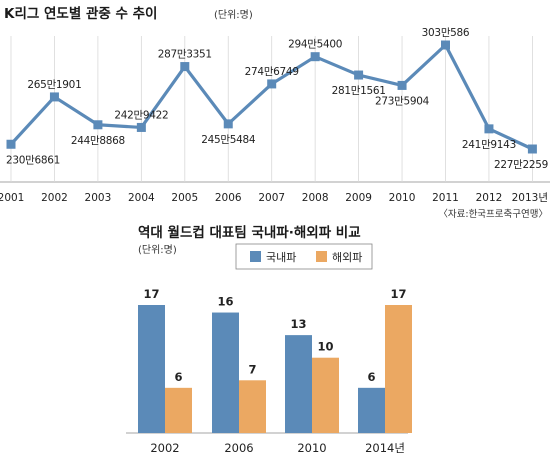 The image size is (550, 457). I want to click on year-tick-label: 2007, so click(271, 198).